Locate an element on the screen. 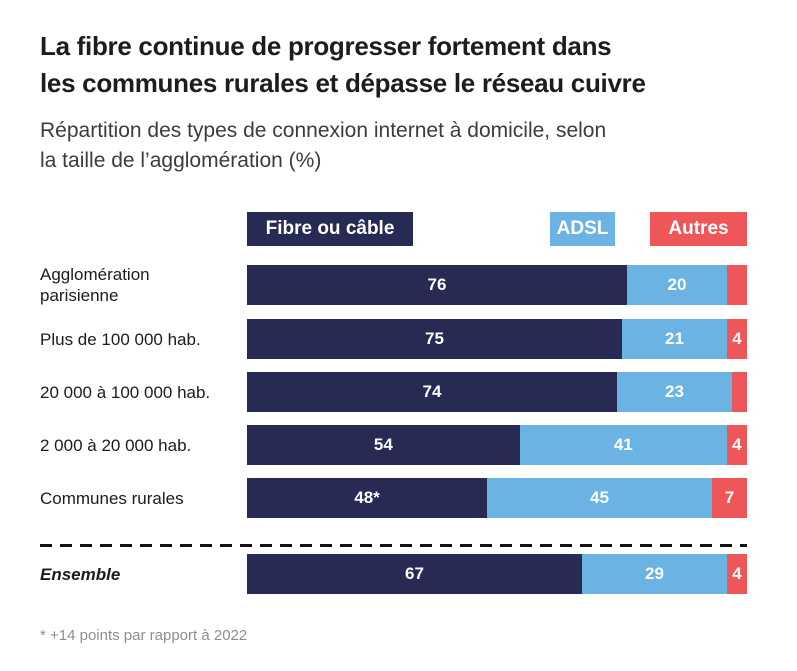 This screenshot has height=671, width=797. value-label: 7 is located at coordinates (729, 497).